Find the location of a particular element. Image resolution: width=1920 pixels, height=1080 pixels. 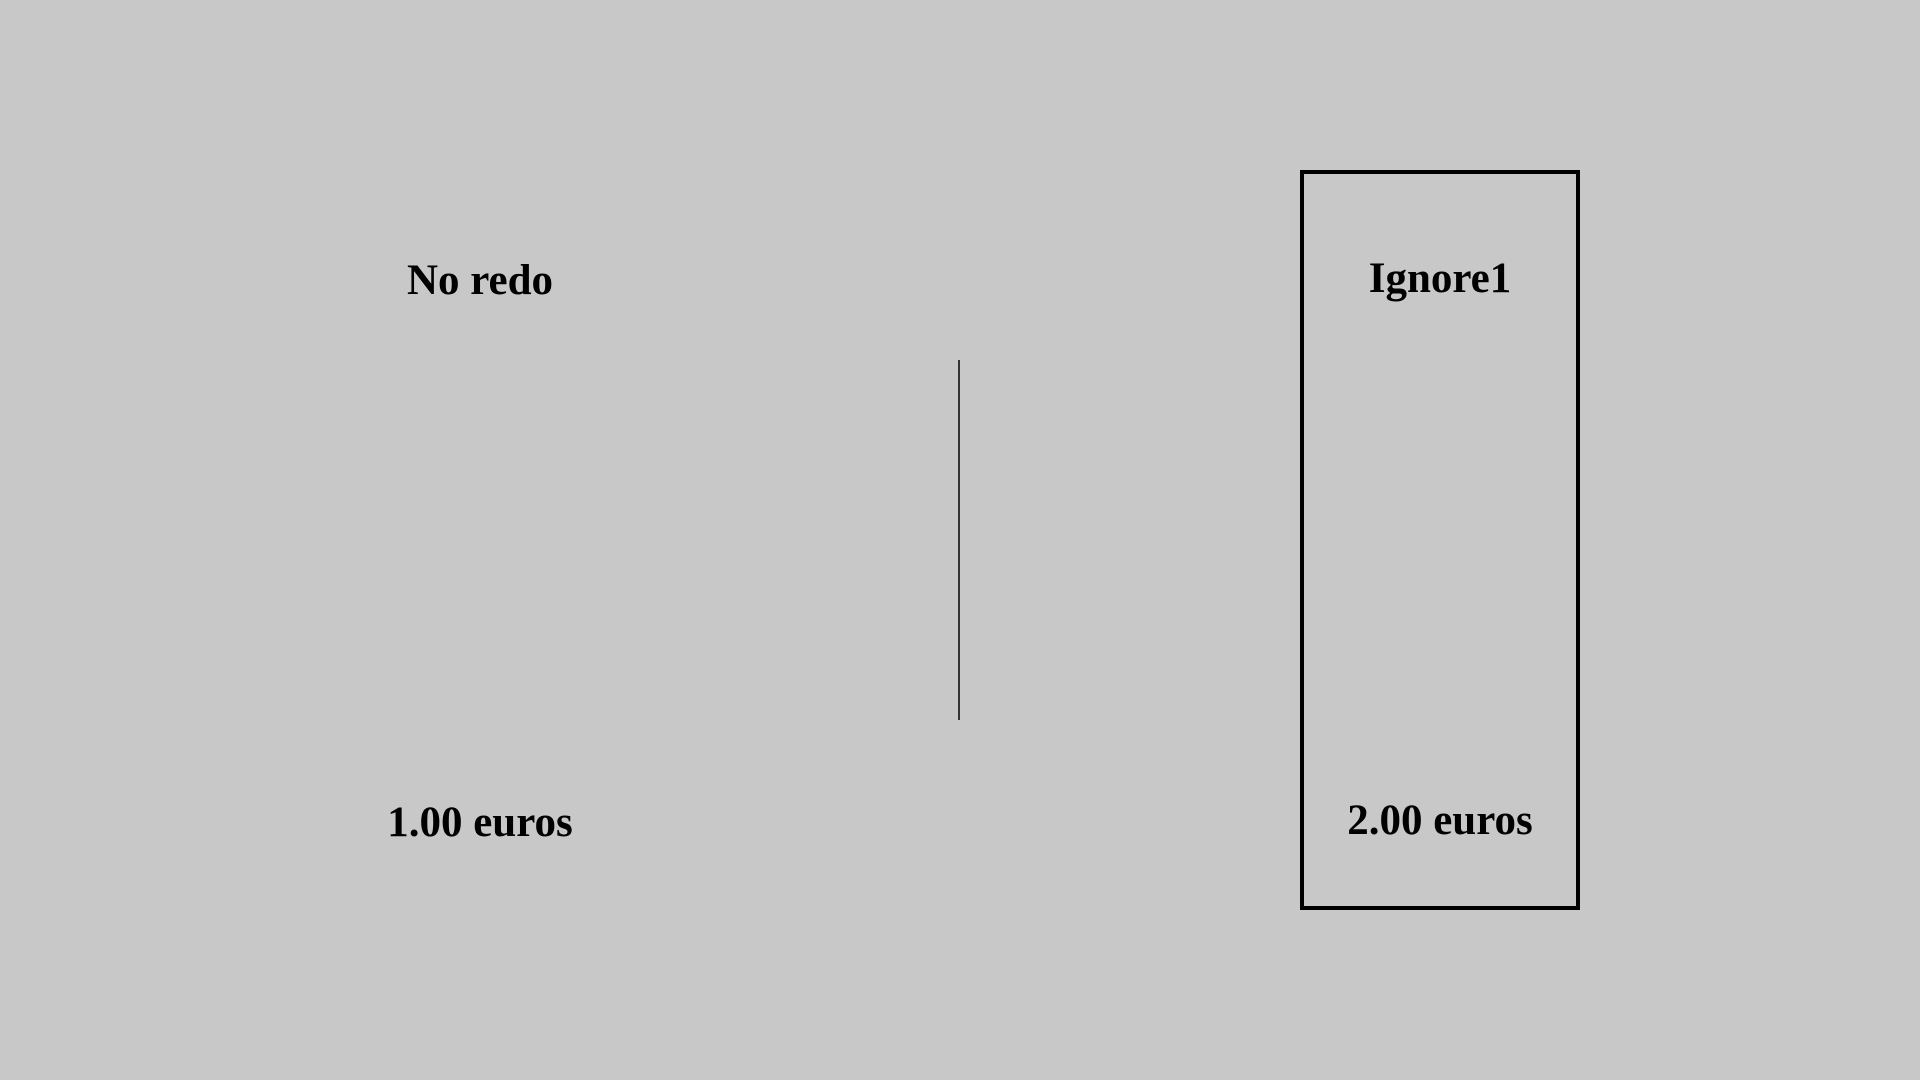

option-price: 2.00 euros is located at coordinates (1440, 820).